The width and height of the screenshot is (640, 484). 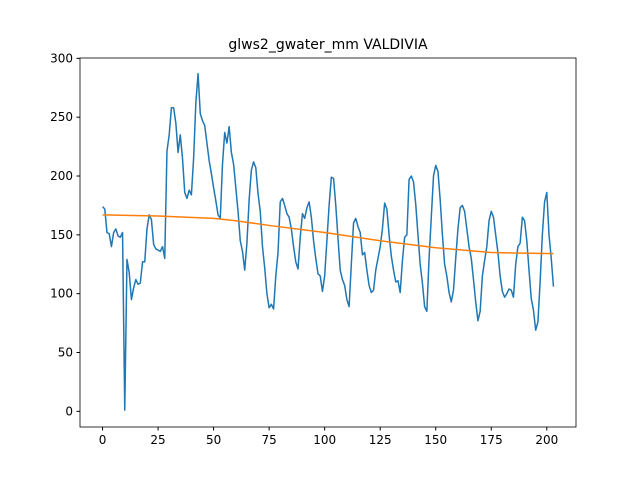 What do you see at coordinates (61, 117) in the screenshot?
I see `y-tick-label: 250` at bounding box center [61, 117].